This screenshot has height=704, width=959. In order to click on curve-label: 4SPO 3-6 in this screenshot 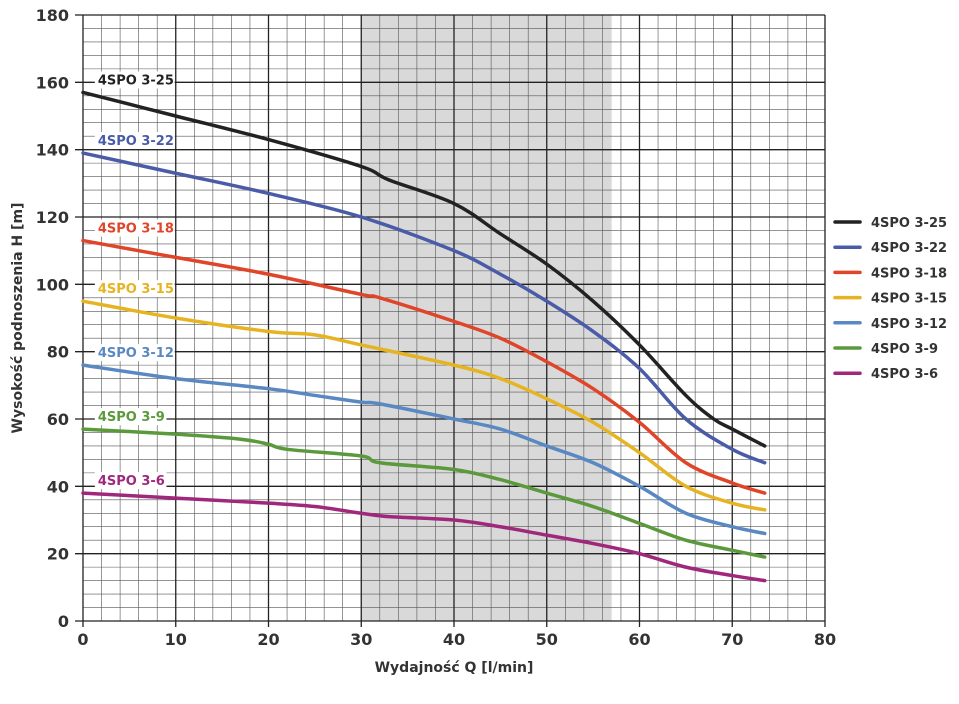, I will do `click(131, 481)`.